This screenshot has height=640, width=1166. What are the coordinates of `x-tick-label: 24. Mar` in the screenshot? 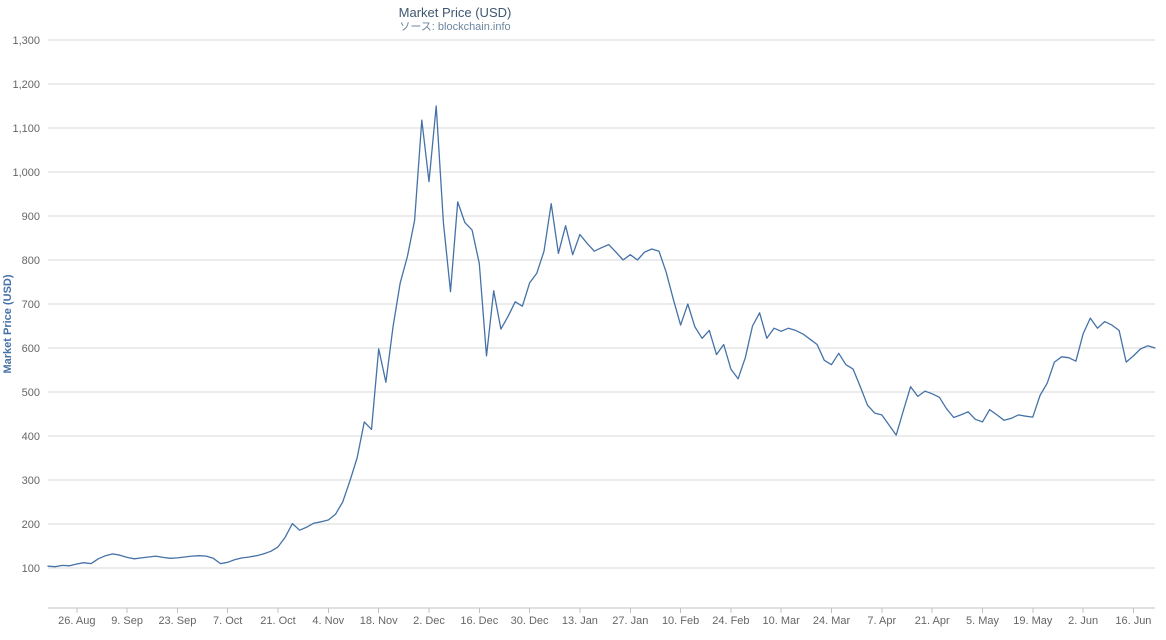 It's located at (832, 621).